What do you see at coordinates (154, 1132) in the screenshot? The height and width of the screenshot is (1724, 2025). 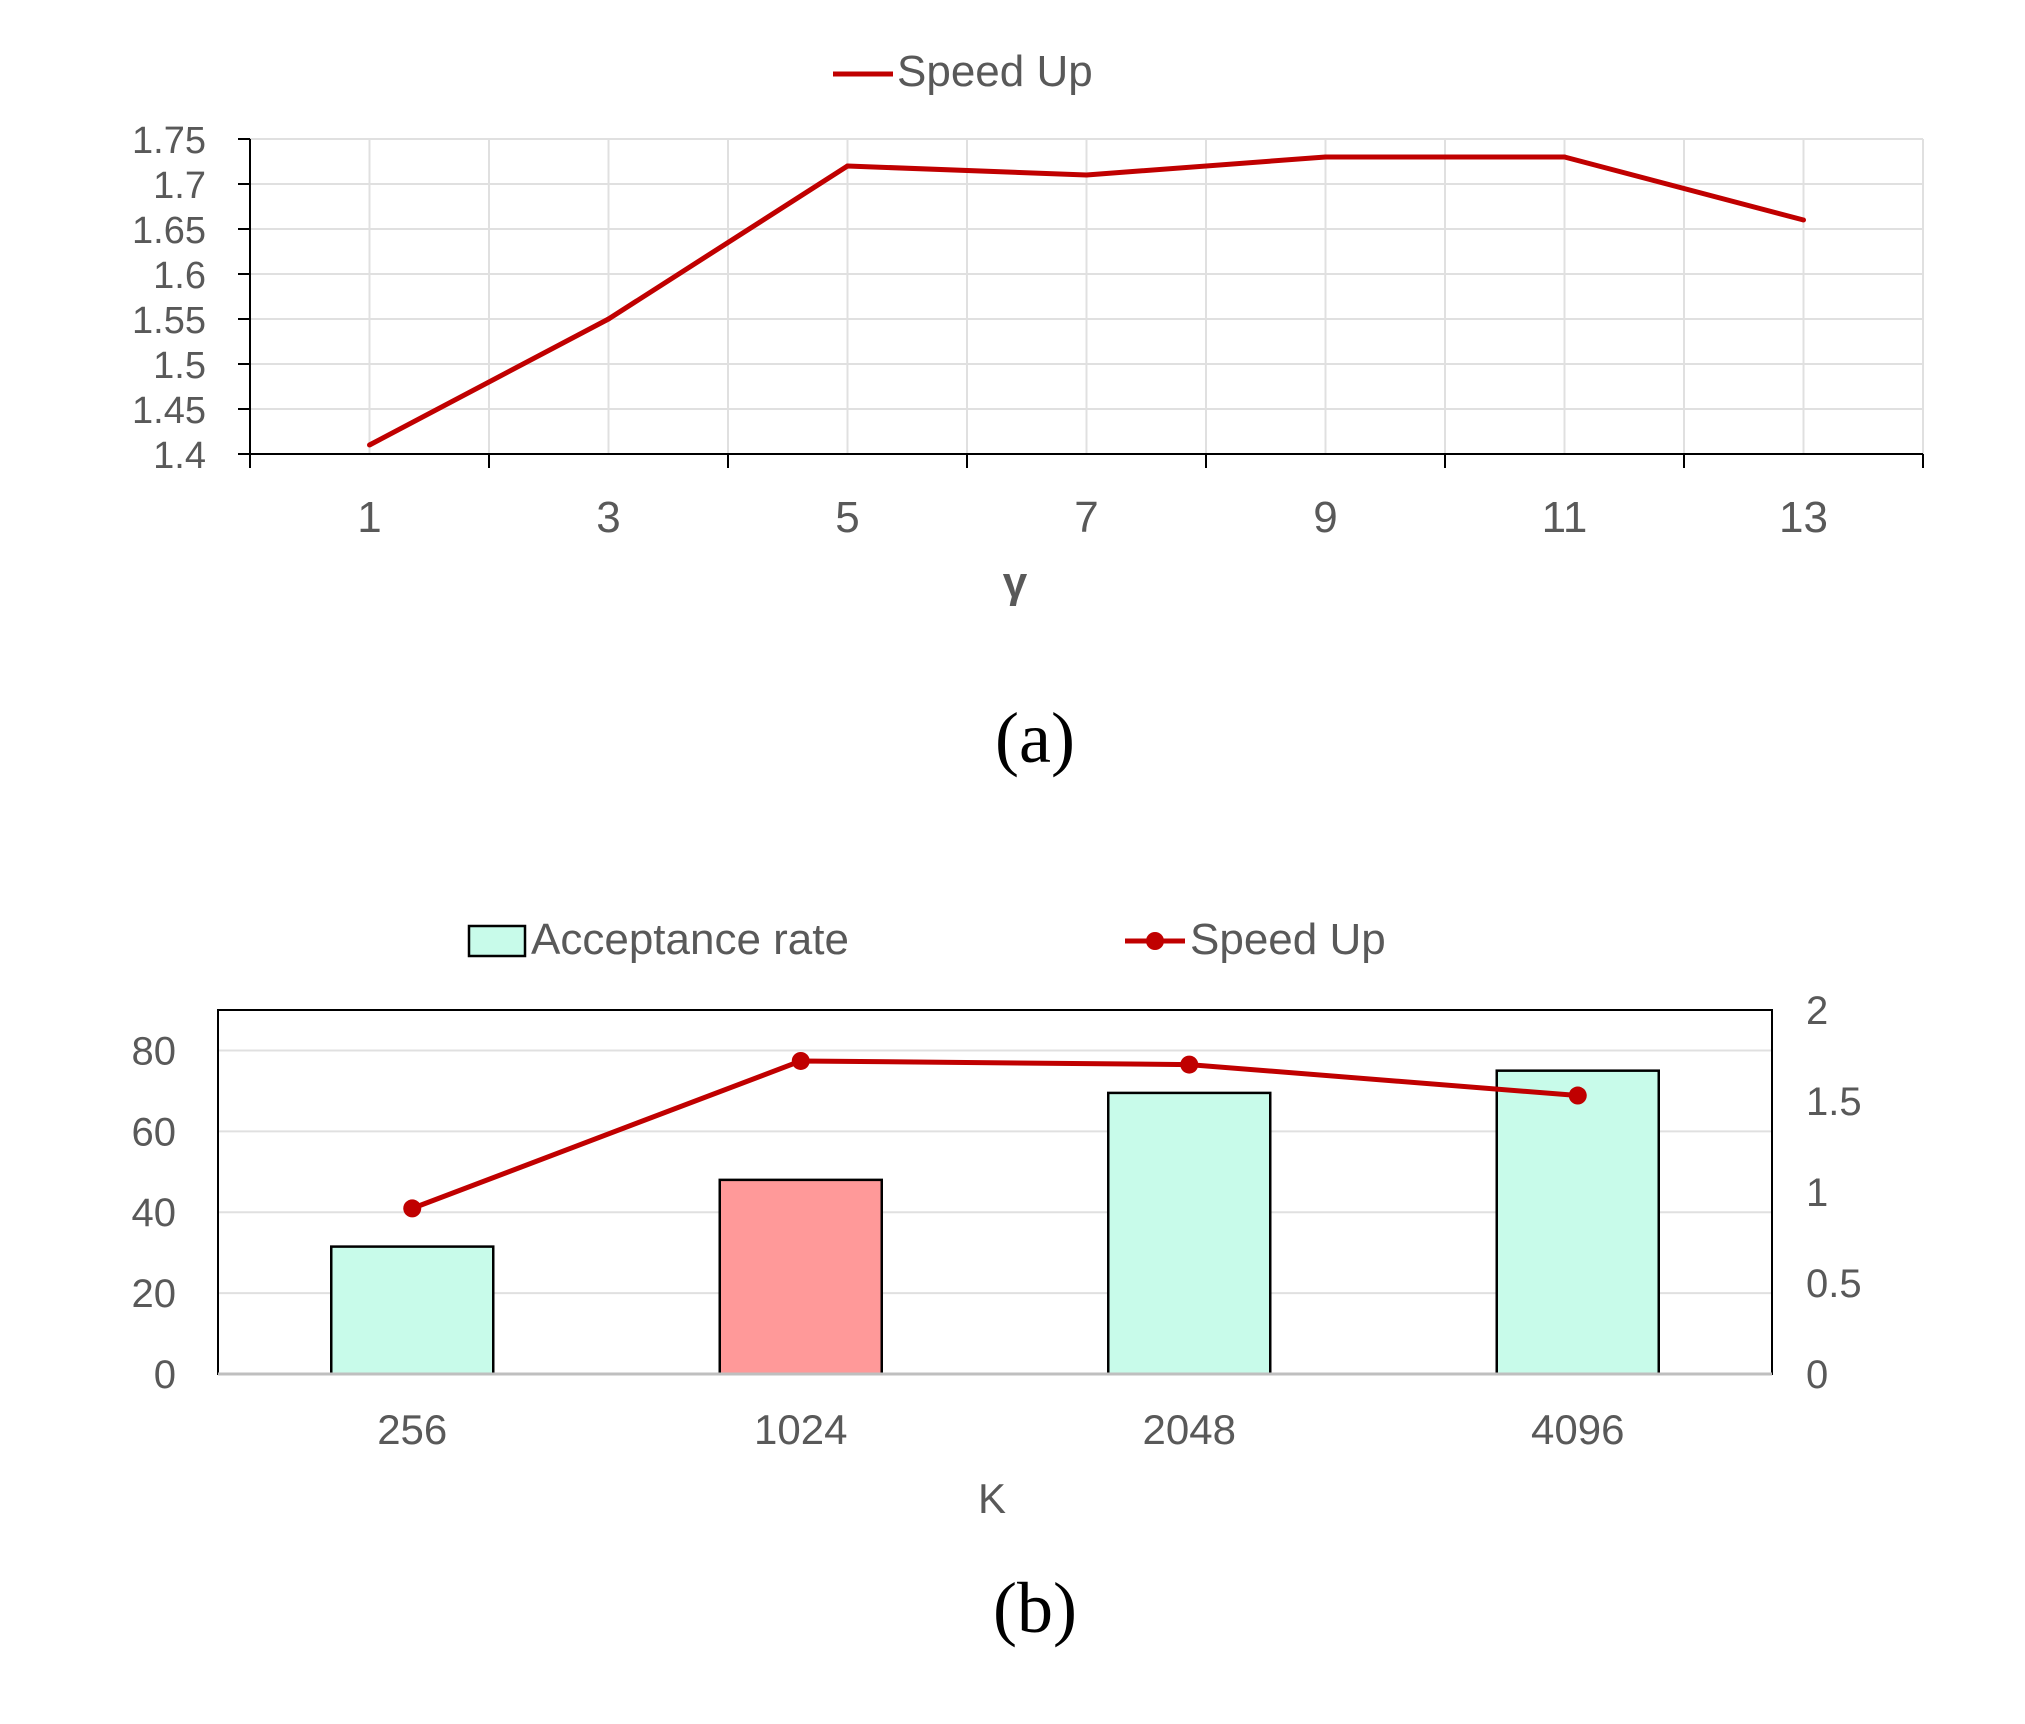 I see `y-tick-label-left-b: 60` at bounding box center [154, 1132].